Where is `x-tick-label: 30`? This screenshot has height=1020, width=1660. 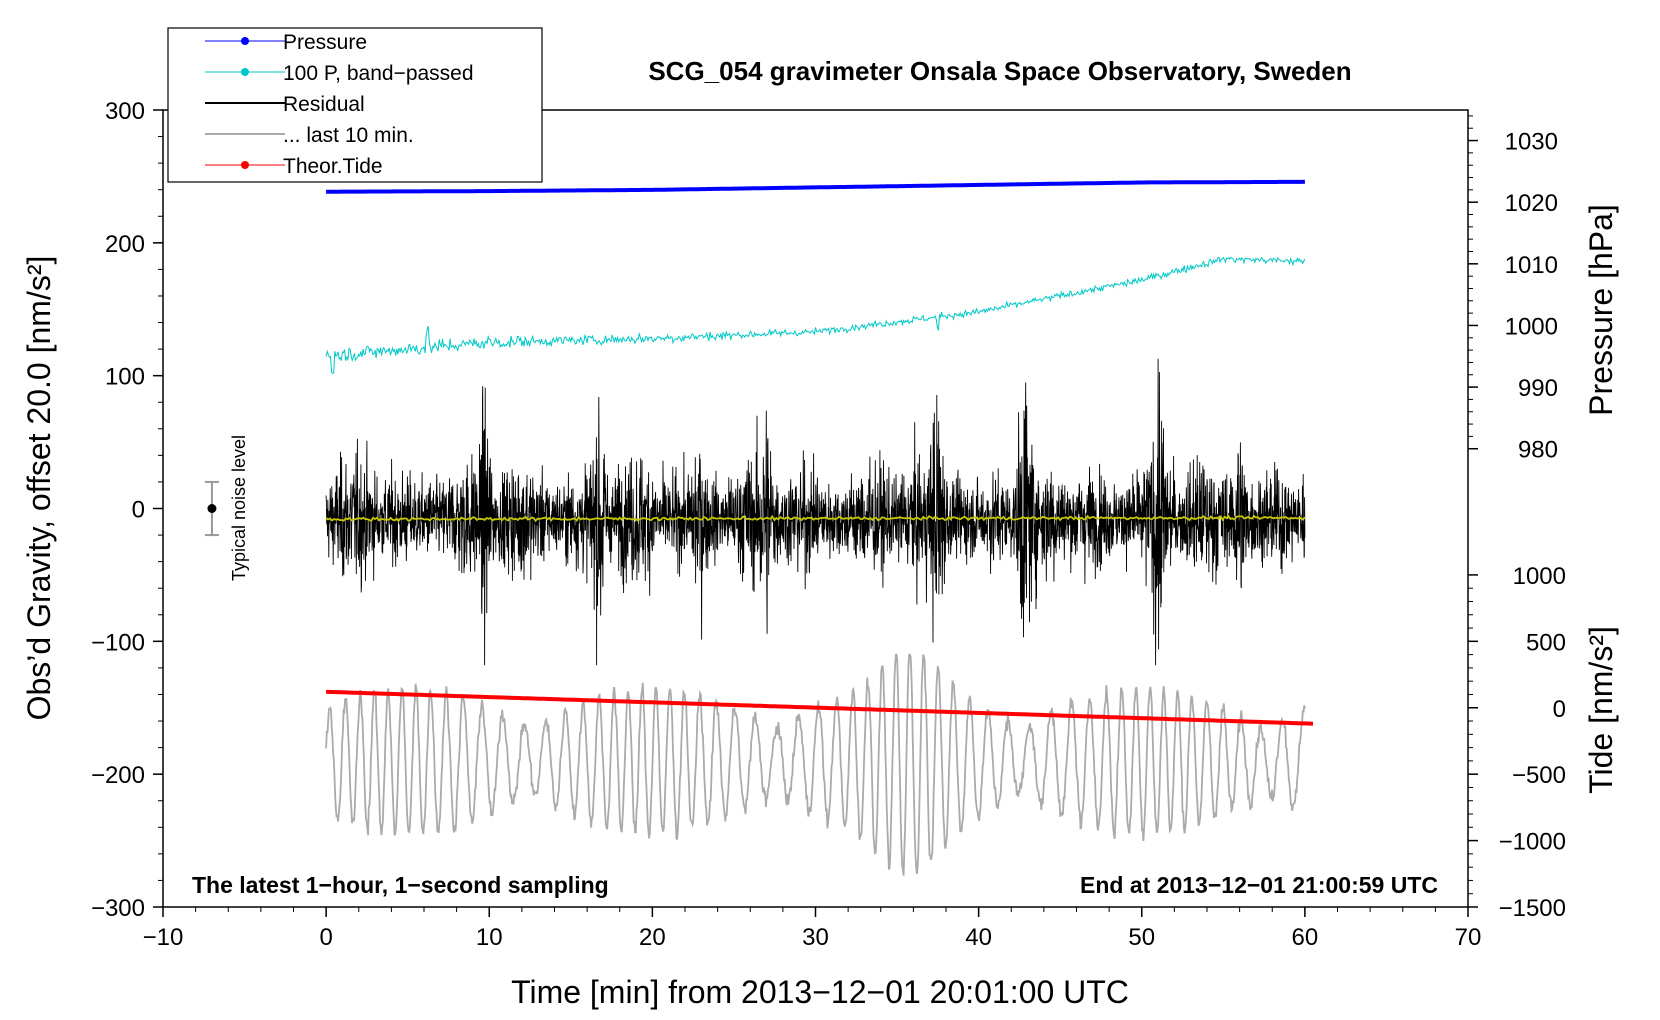
x-tick-label: 30 is located at coordinates (815, 937).